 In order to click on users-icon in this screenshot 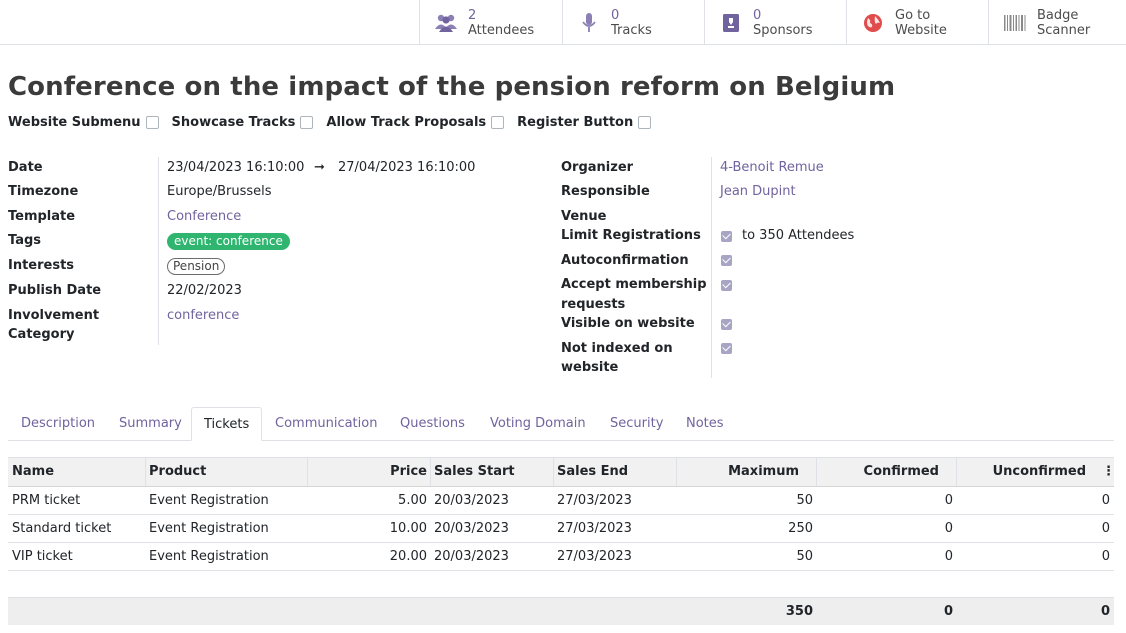, I will do `click(446, 23)`.